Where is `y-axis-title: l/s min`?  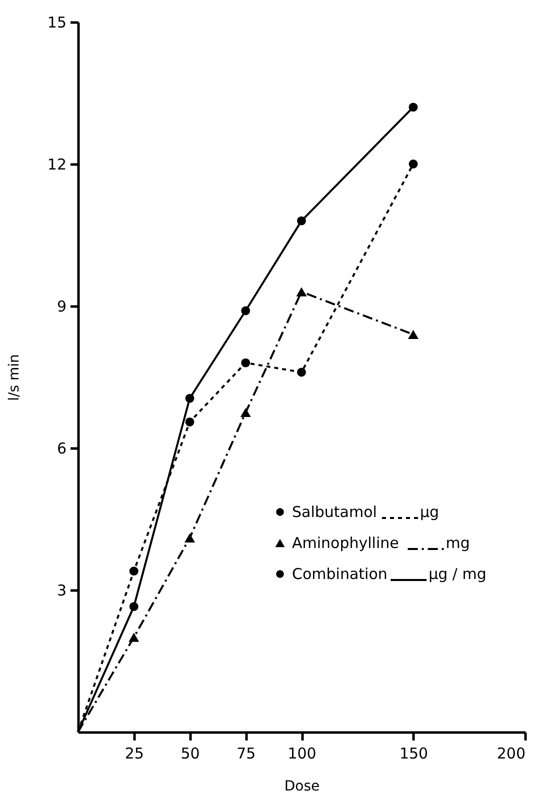
y-axis-title: l/s min is located at coordinates (14, 377).